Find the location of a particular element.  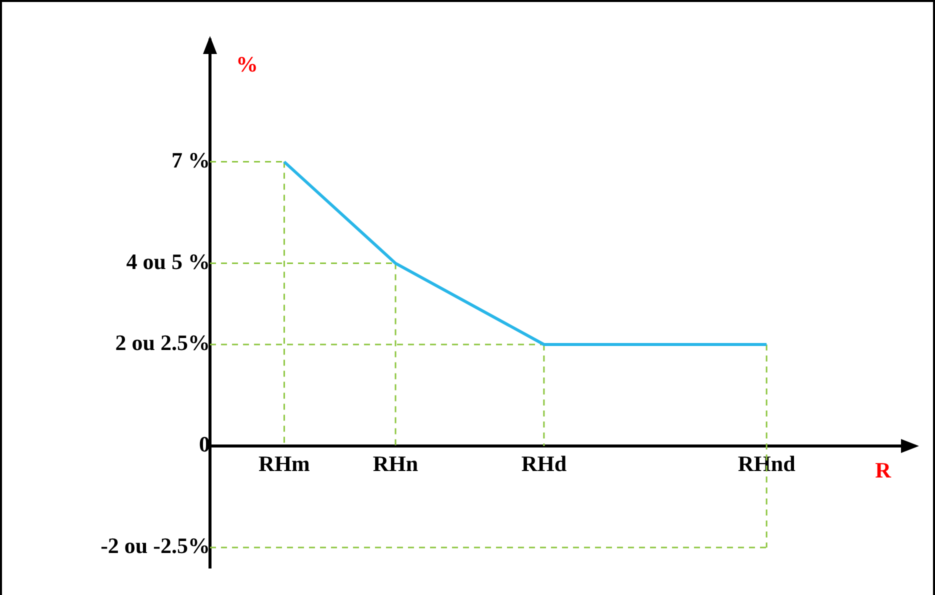

x-axis-title: R is located at coordinates (883, 470).